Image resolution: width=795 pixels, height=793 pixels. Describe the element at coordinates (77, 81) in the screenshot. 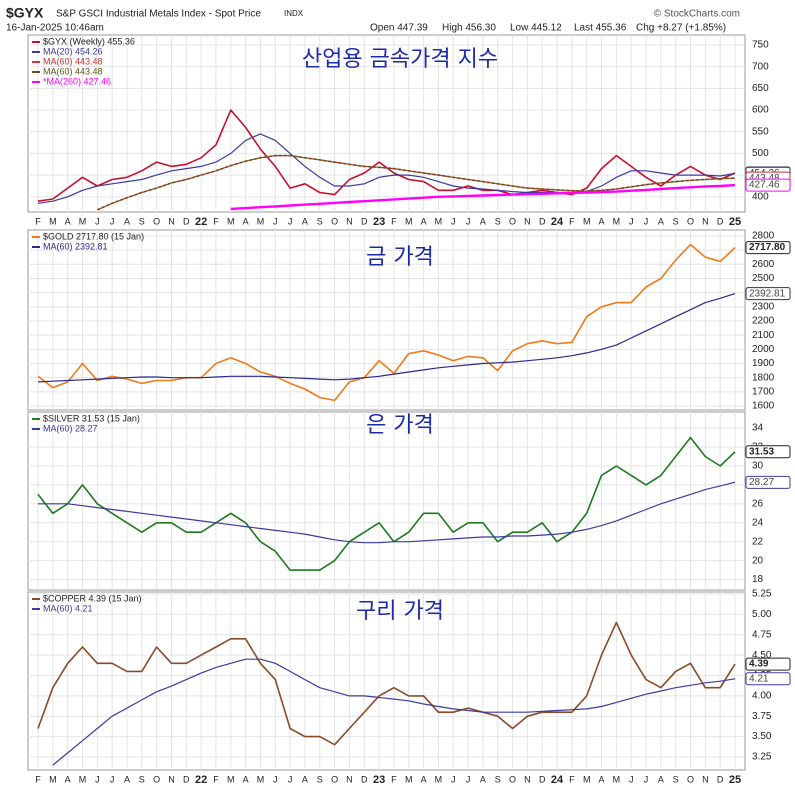

I see `legend-label: *MA(260) 427.46` at that location.